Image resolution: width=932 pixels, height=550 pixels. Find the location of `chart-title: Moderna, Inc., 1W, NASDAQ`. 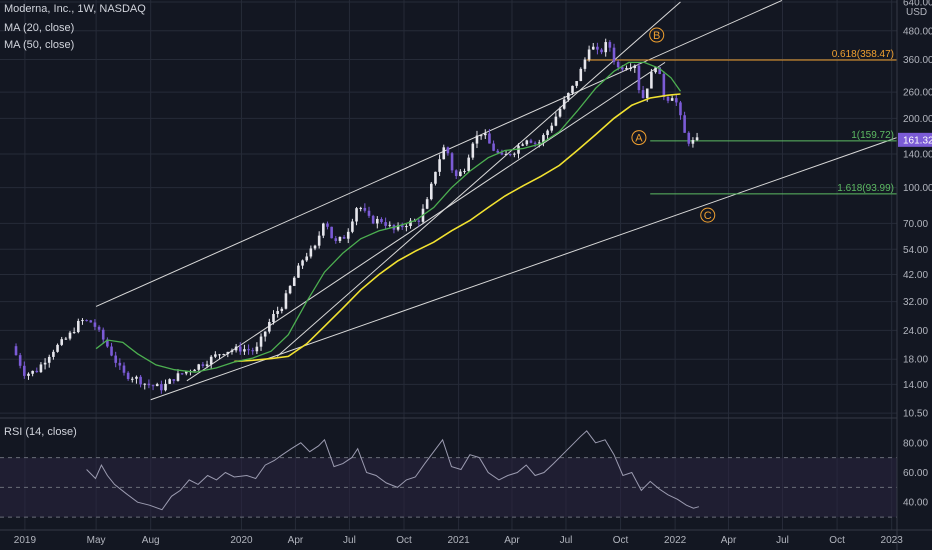

chart-title: Moderna, Inc., 1W, NASDAQ is located at coordinates (75, 9).